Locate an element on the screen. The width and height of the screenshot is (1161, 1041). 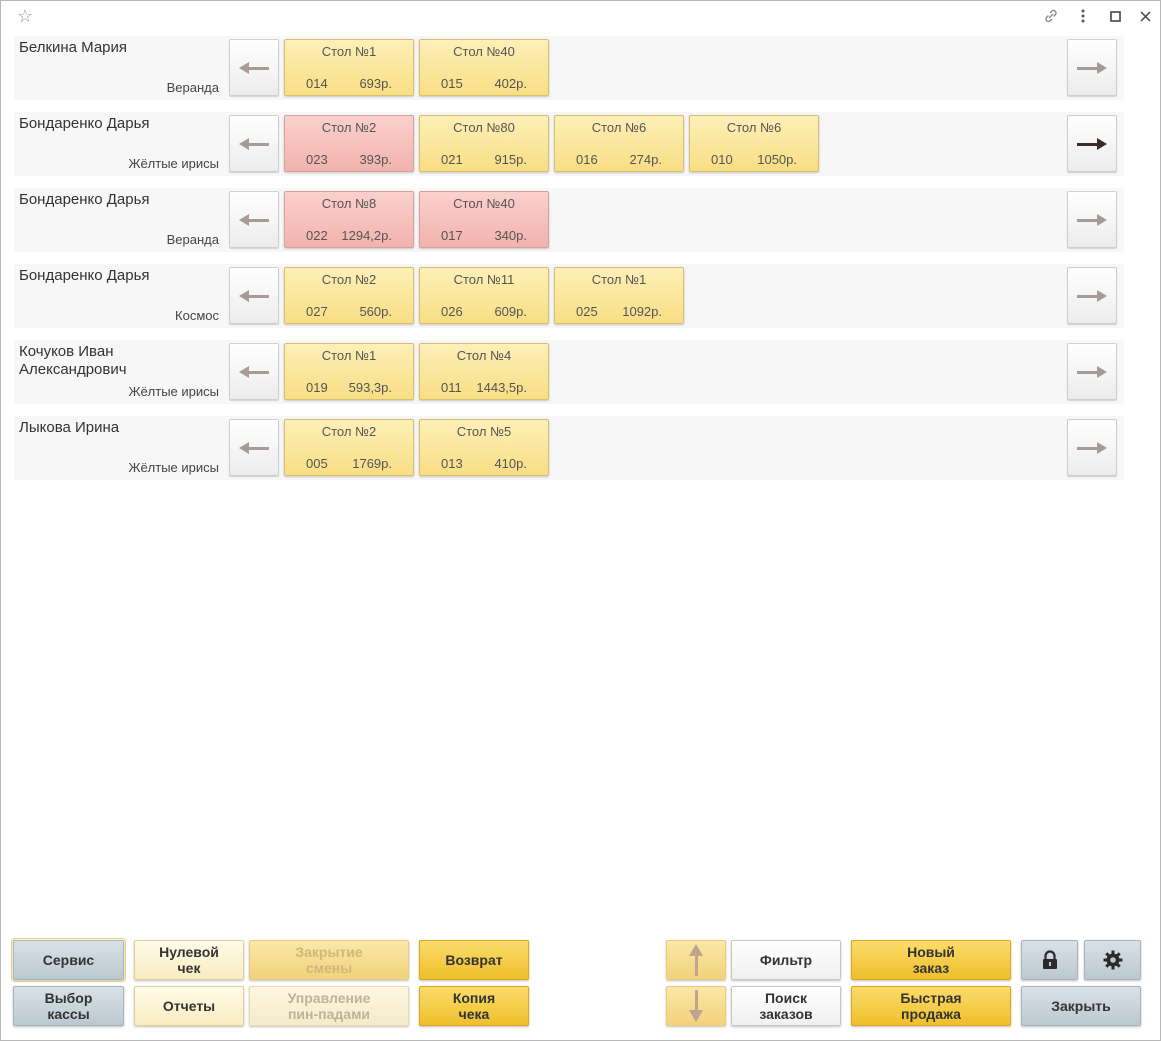
order-sum: 1443,5р. is located at coordinates (501, 387).